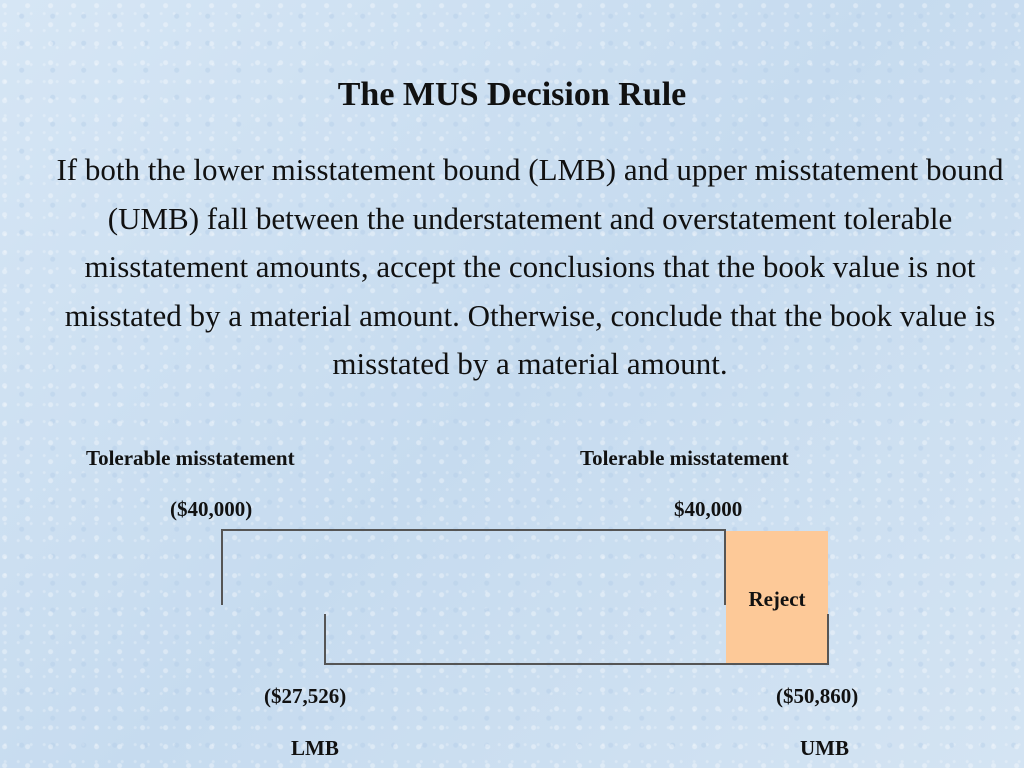 The height and width of the screenshot is (768, 1024). Describe the element at coordinates (190, 458) in the screenshot. I see `tolerable-misstatement-left-label: Tolerable misstatement` at that location.